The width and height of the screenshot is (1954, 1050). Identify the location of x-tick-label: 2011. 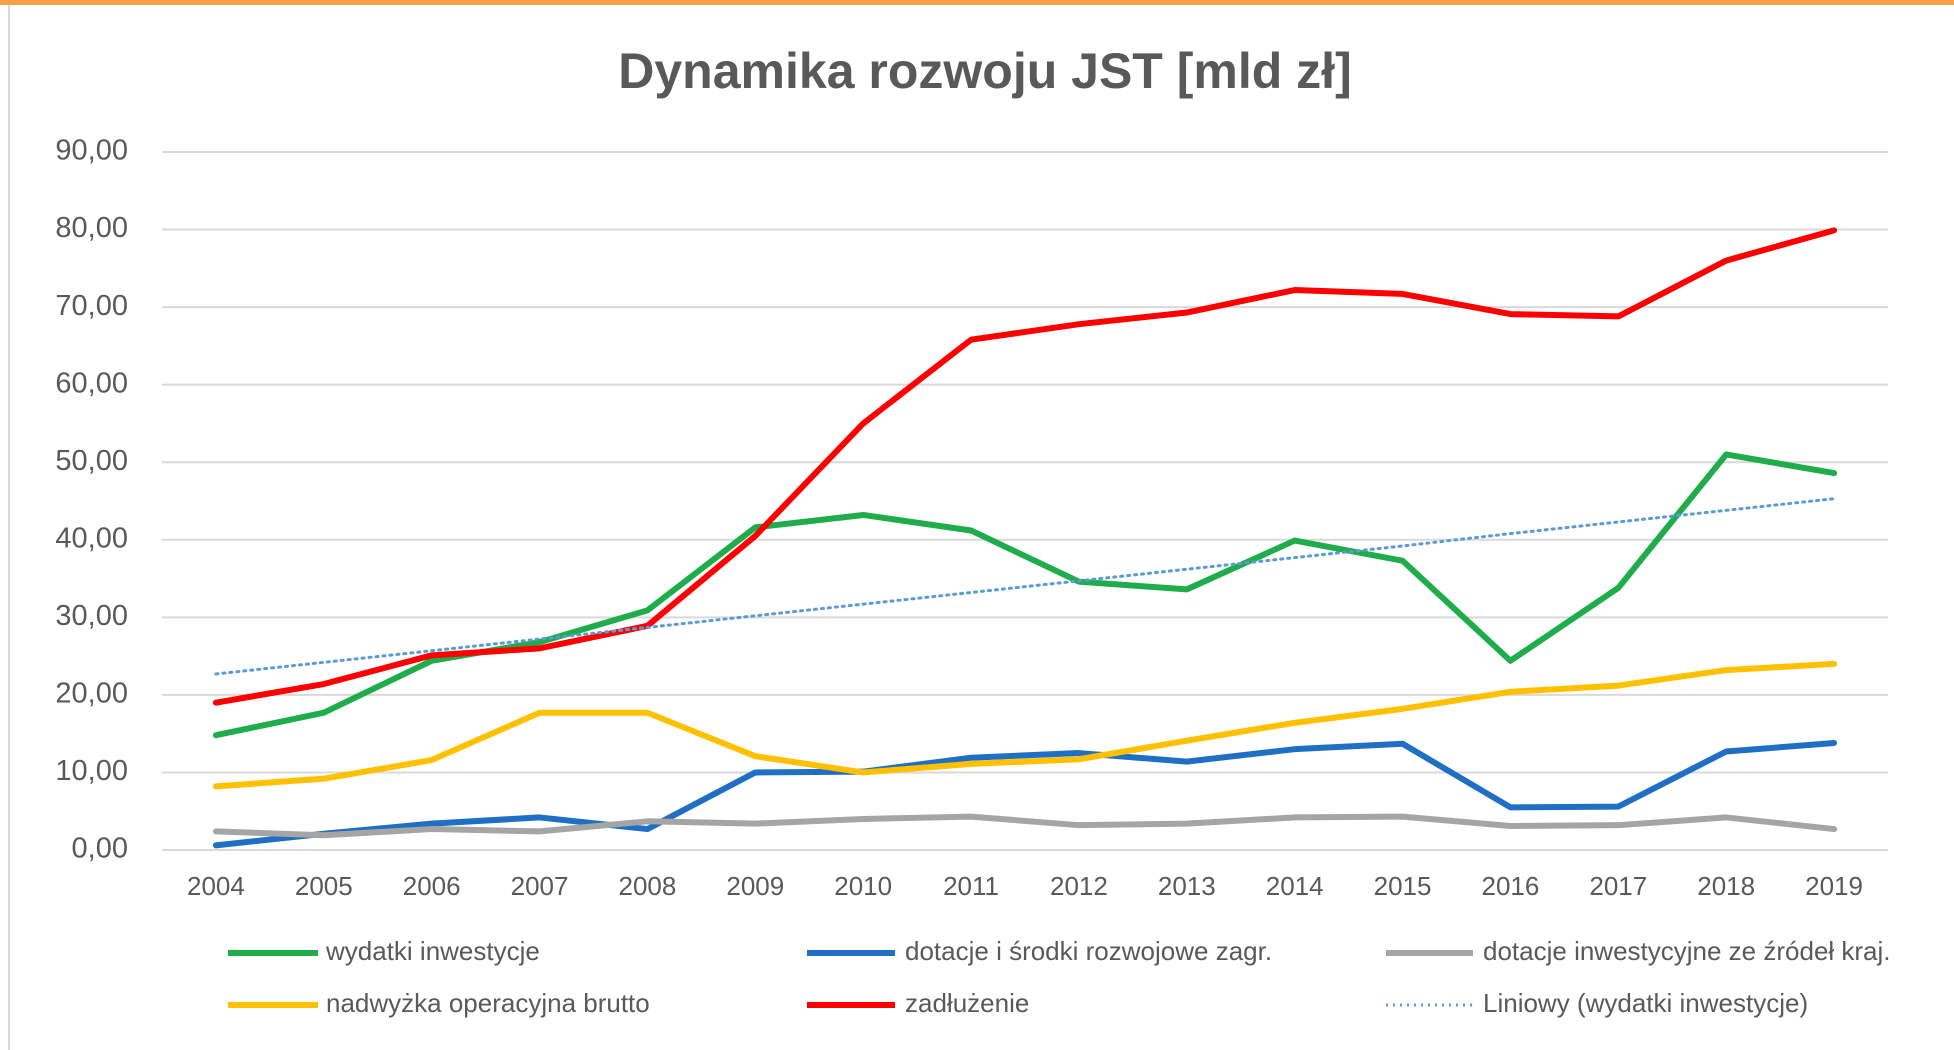
(971, 886).